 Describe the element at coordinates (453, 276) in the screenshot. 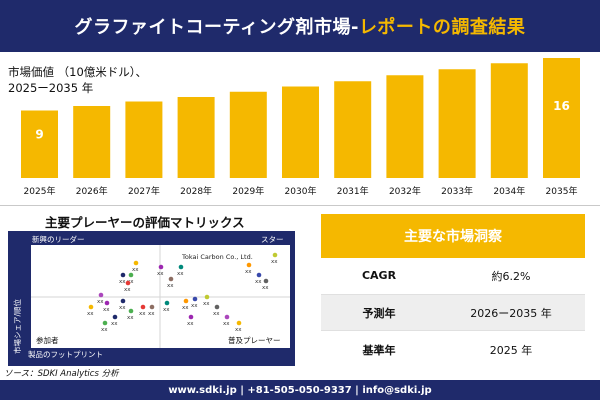

I see `insight-row-cagr: CAGR 約6.2%` at that location.